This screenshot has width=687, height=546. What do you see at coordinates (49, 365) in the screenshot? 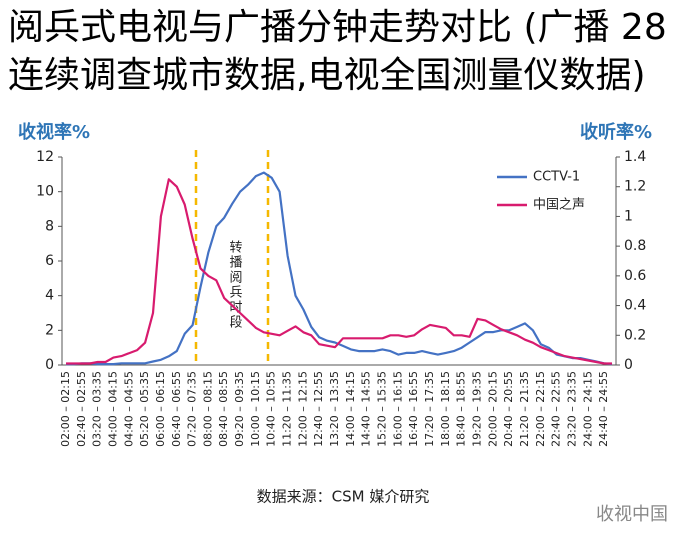
I see `y-tick-label: 0` at bounding box center [49, 365].